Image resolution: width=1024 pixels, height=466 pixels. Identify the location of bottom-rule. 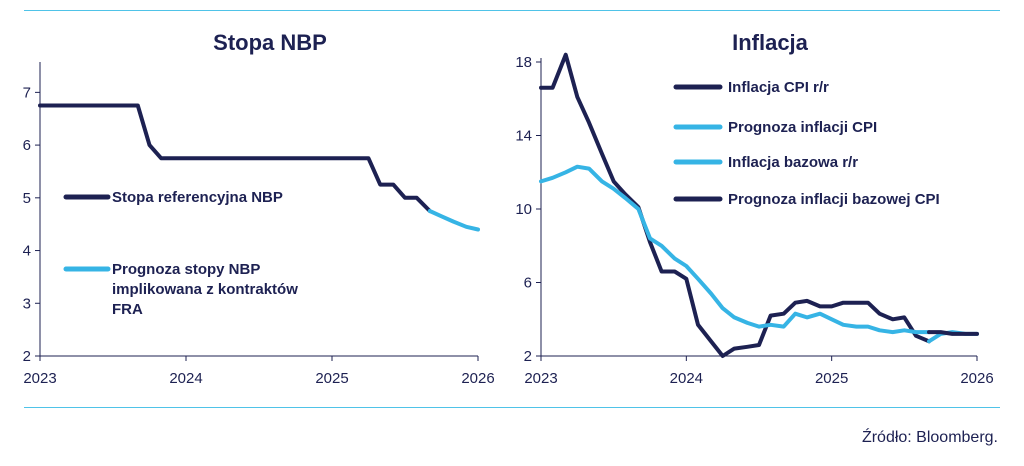
(512, 407).